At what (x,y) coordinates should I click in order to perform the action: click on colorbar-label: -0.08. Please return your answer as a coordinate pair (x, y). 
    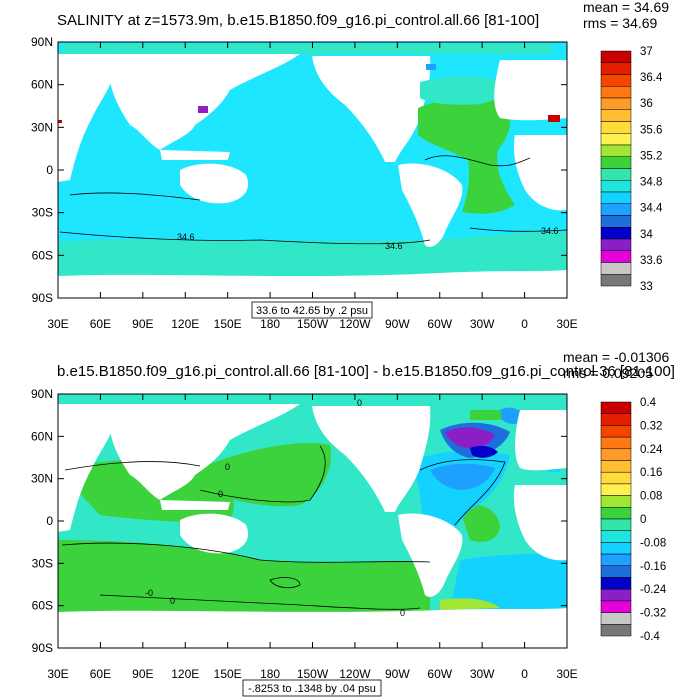
    Looking at the image, I should click on (653, 543).